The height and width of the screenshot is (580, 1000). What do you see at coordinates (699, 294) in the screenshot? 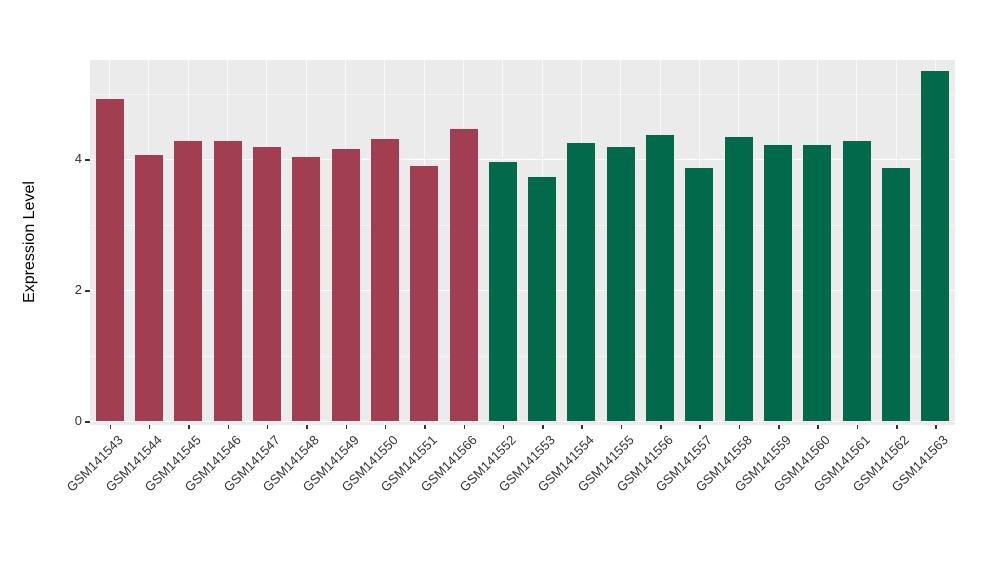
I see `bar-GSM141557` at bounding box center [699, 294].